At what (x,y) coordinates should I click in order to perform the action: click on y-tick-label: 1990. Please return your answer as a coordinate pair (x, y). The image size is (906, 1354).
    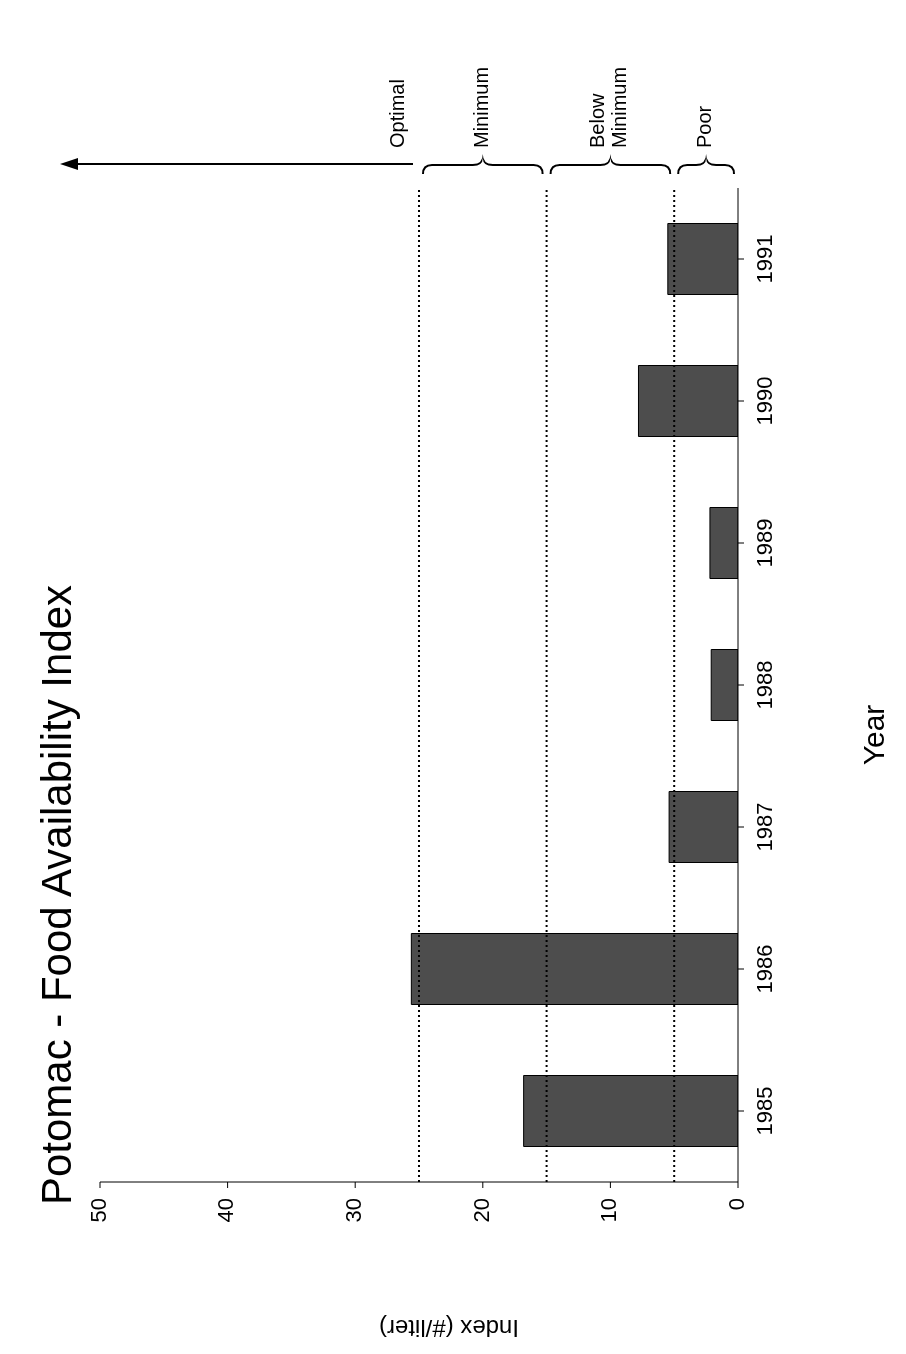
    Looking at the image, I should click on (764, 401).